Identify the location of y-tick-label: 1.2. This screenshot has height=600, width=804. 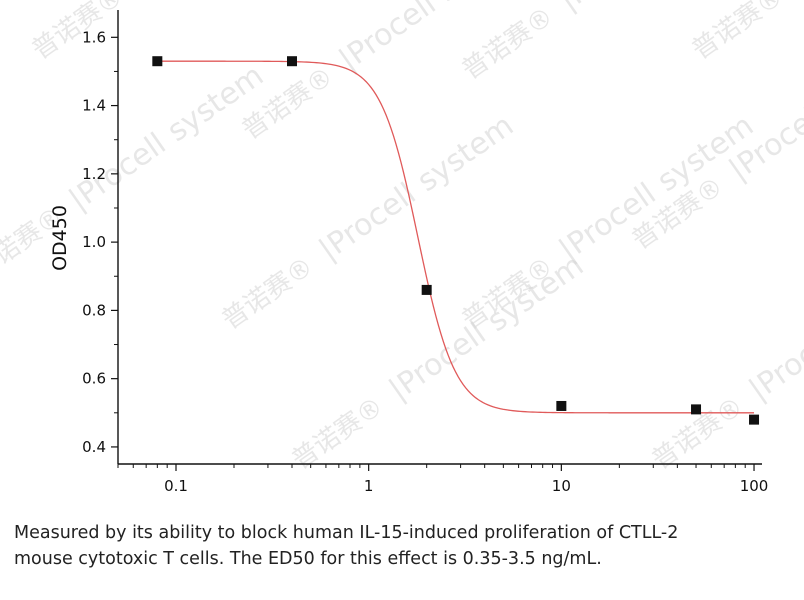
(94, 174).